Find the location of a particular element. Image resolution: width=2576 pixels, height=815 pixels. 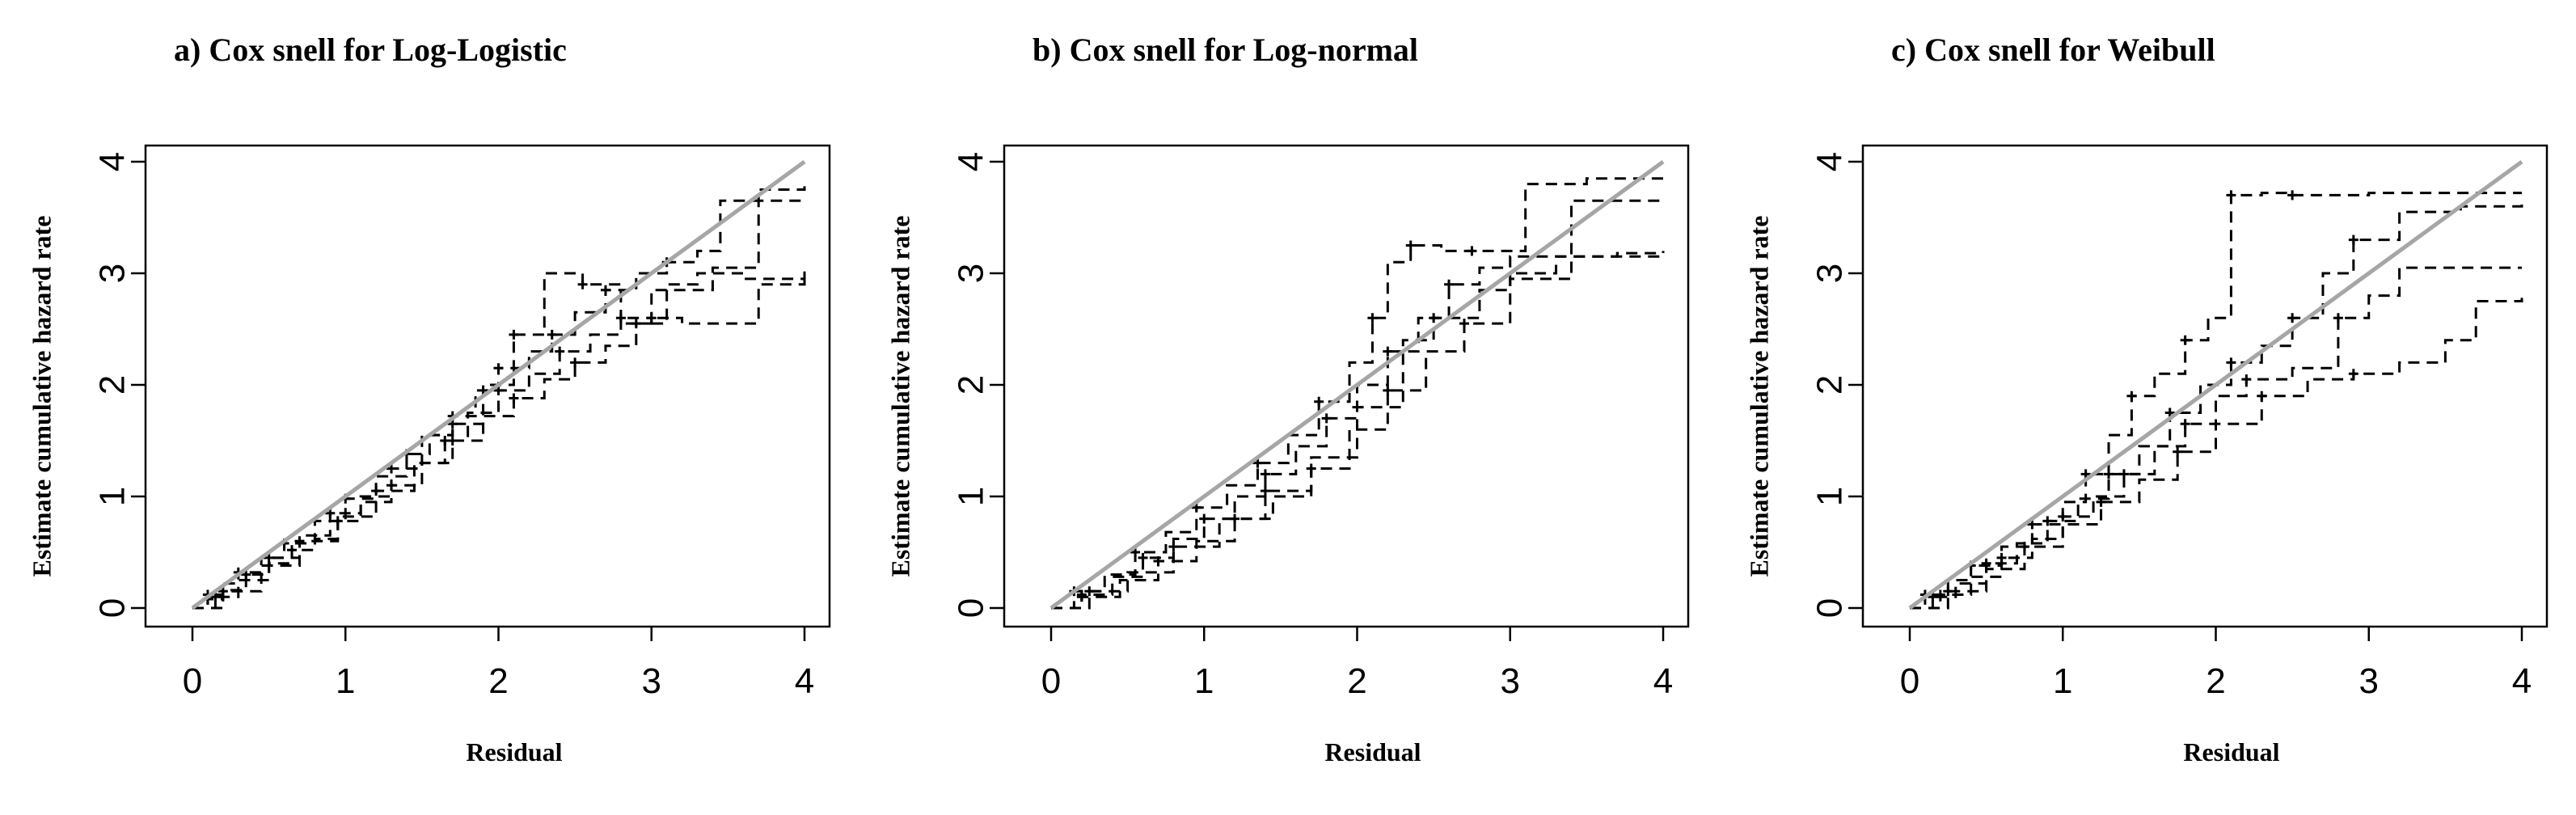

chart-title: c) Cox snell for Weibull is located at coordinates (2053, 50).